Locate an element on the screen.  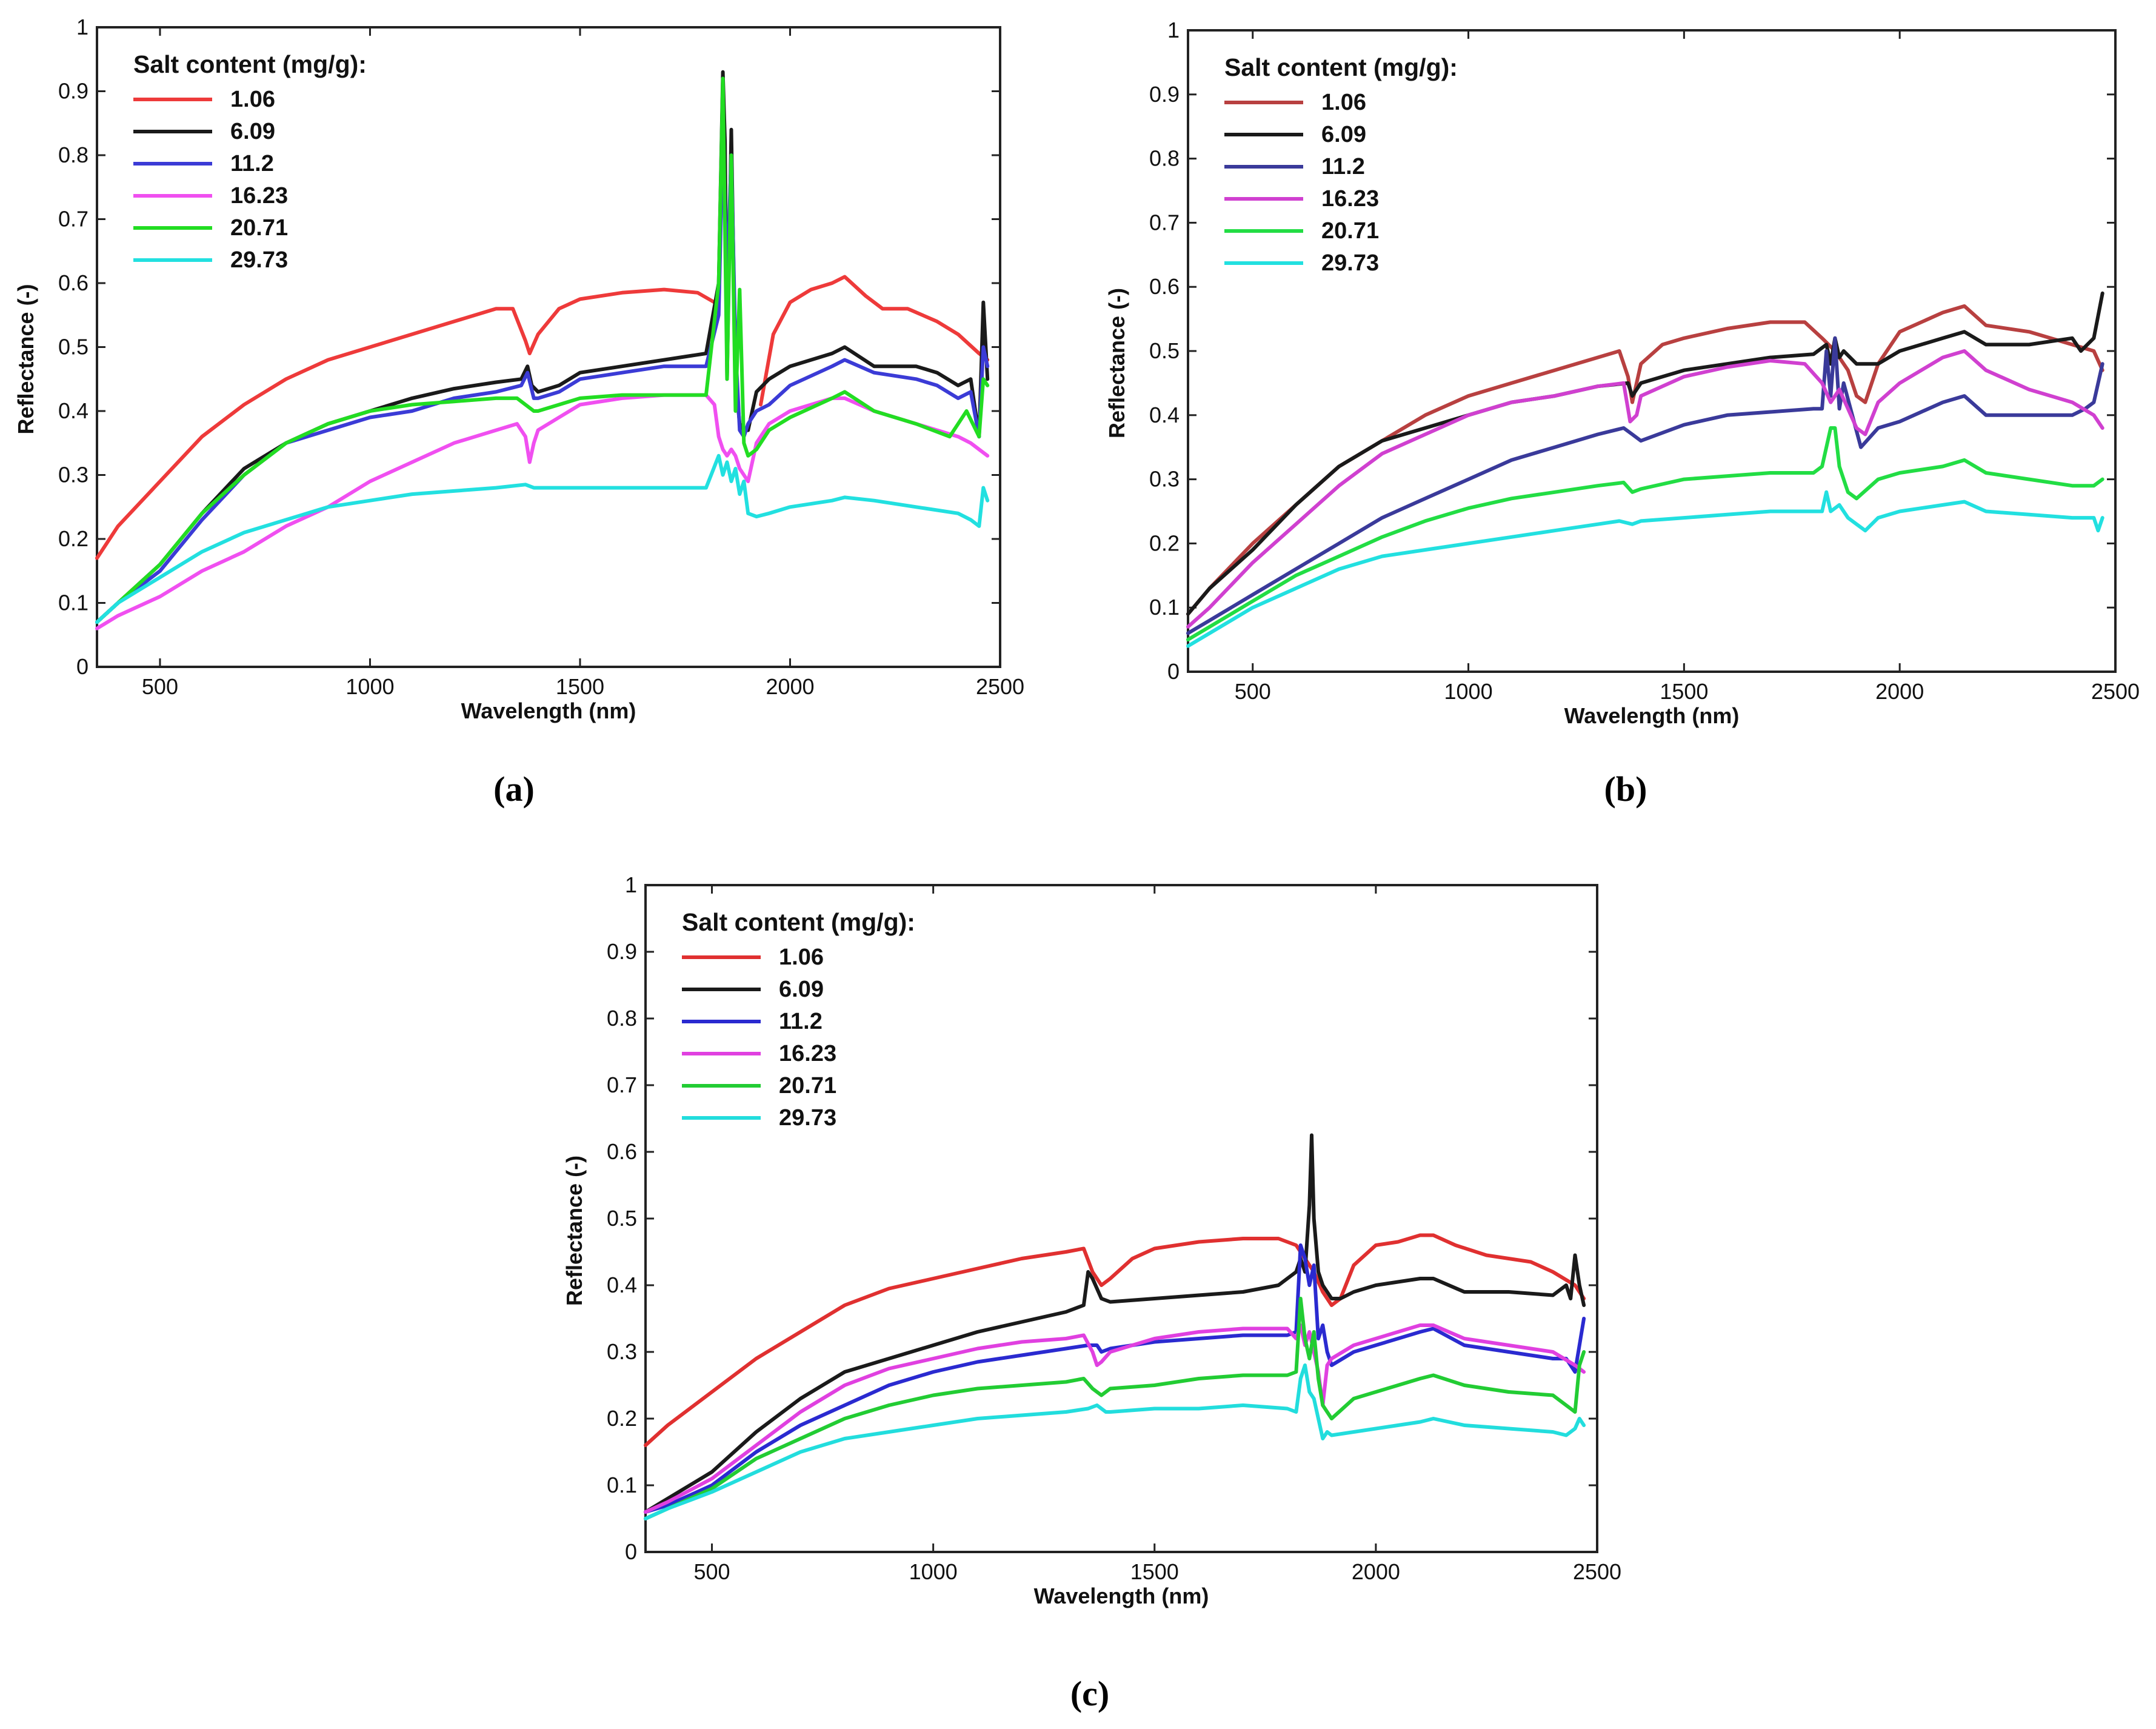
caption-c: (c) is located at coordinates (1090, 1693).